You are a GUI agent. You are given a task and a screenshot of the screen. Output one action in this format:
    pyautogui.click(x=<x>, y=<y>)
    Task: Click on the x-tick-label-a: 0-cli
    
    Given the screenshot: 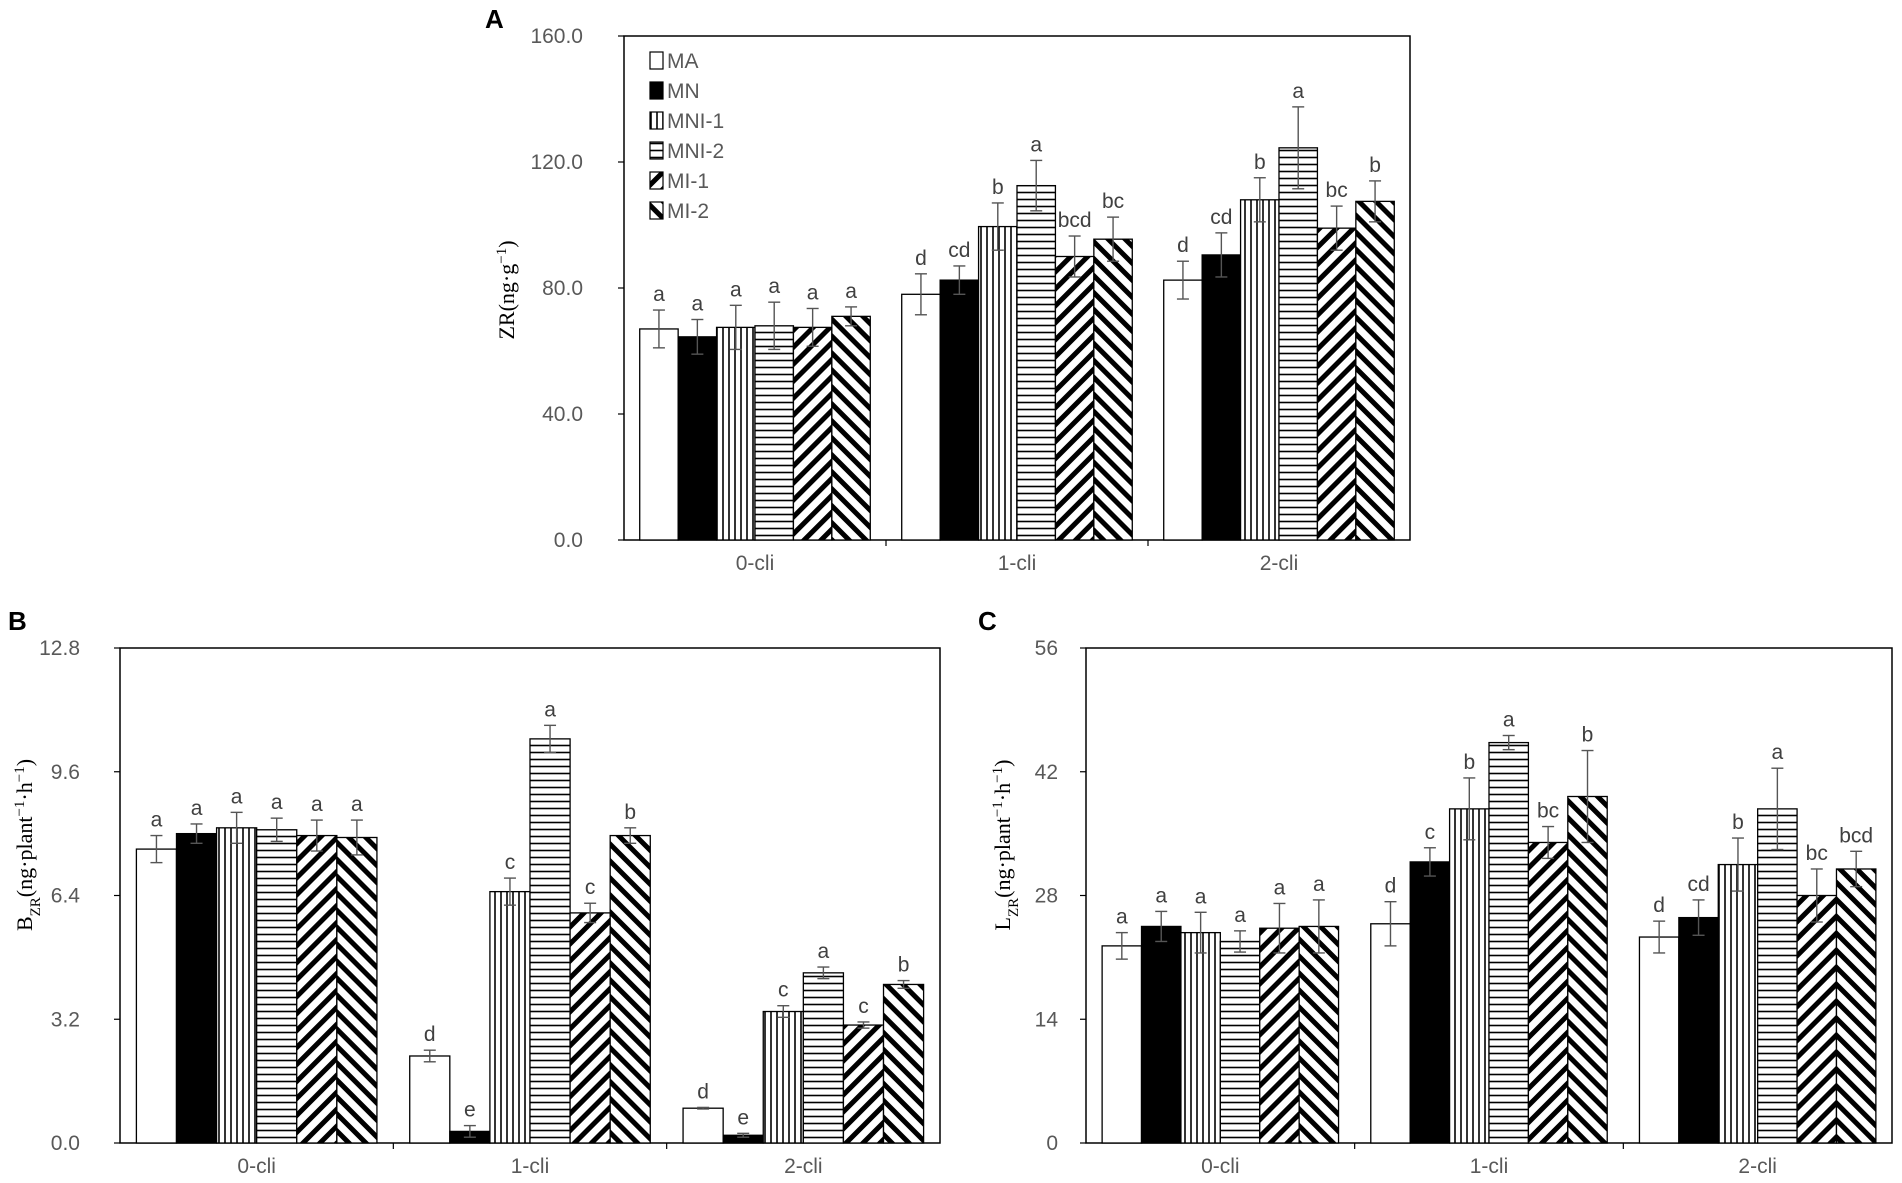 What is the action you would take?
    pyautogui.click(x=755, y=563)
    